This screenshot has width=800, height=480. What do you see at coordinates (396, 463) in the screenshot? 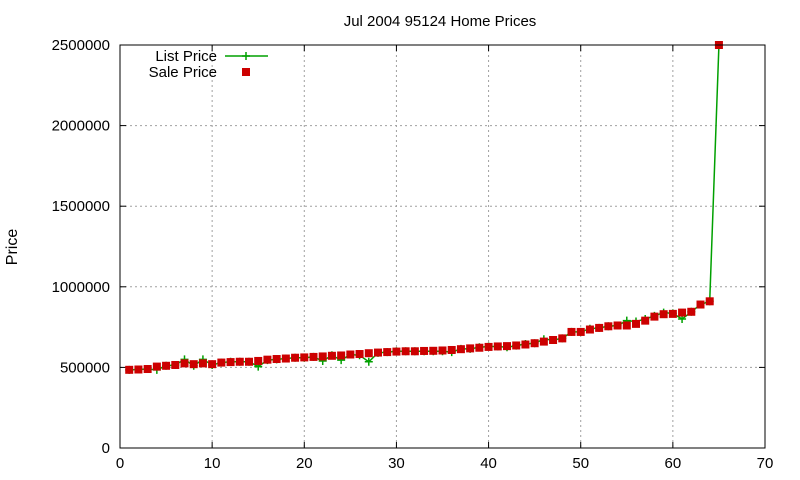
I see `x-tick-label: 30` at bounding box center [396, 463].